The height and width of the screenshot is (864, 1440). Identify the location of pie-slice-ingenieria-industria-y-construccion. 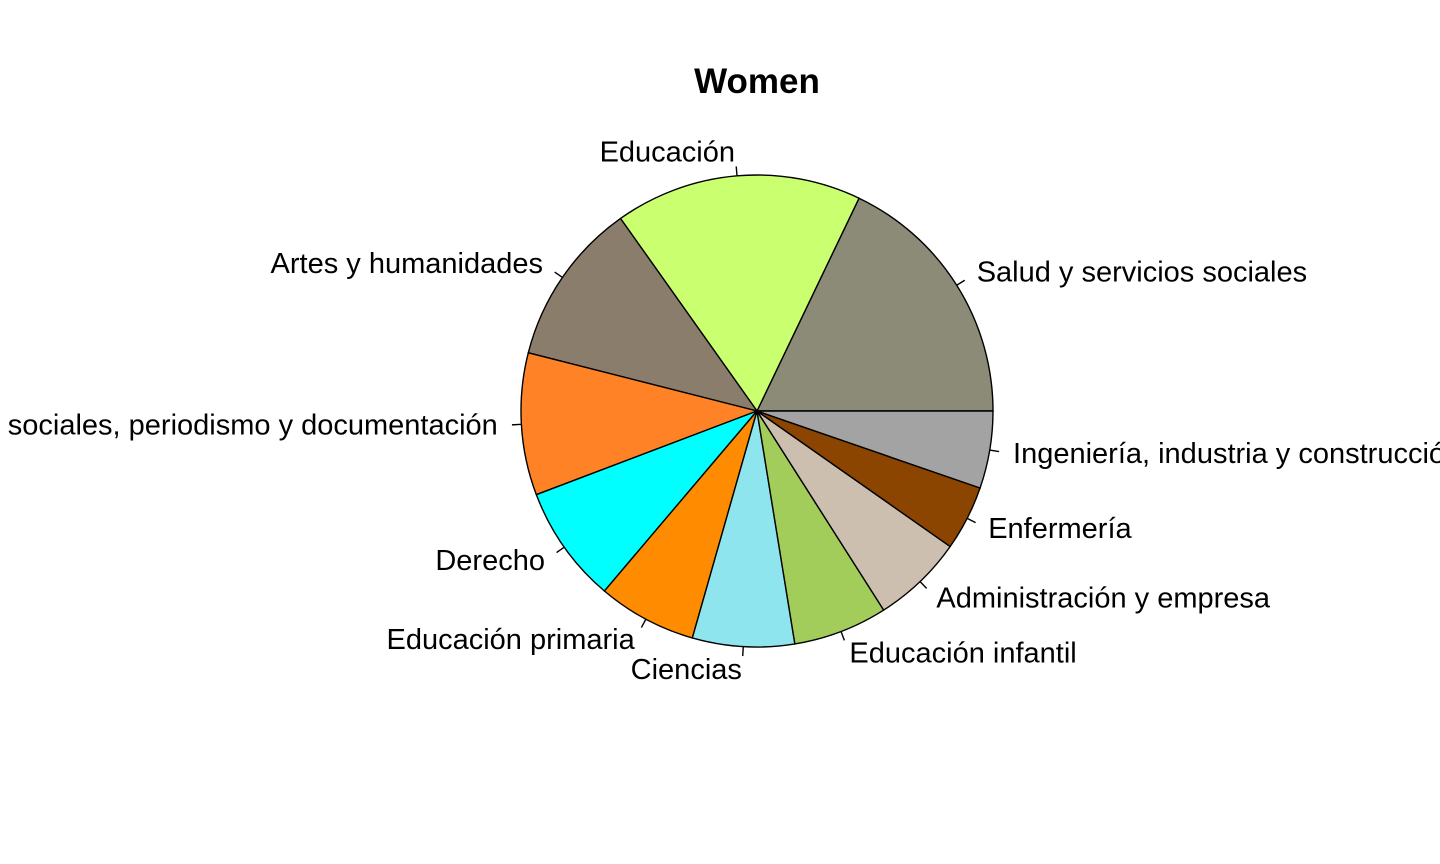
(875, 449).